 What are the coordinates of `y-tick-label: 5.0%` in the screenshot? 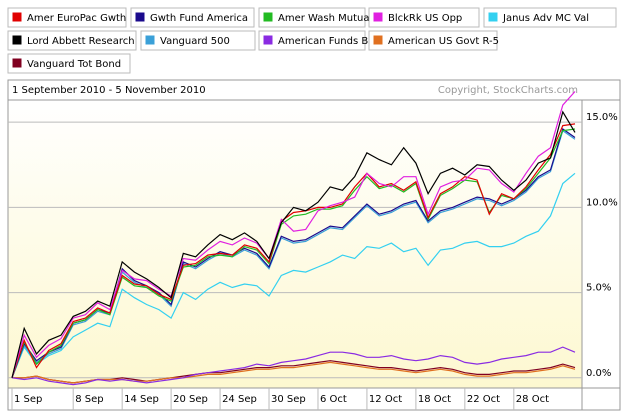 It's located at (598, 288).